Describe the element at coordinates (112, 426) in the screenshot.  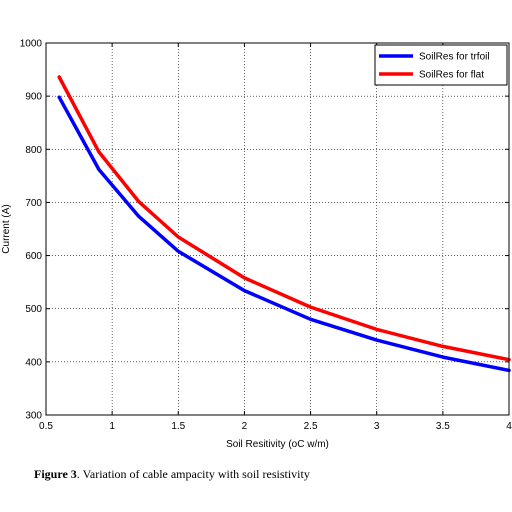
I see `x-tick-label: 1` at that location.